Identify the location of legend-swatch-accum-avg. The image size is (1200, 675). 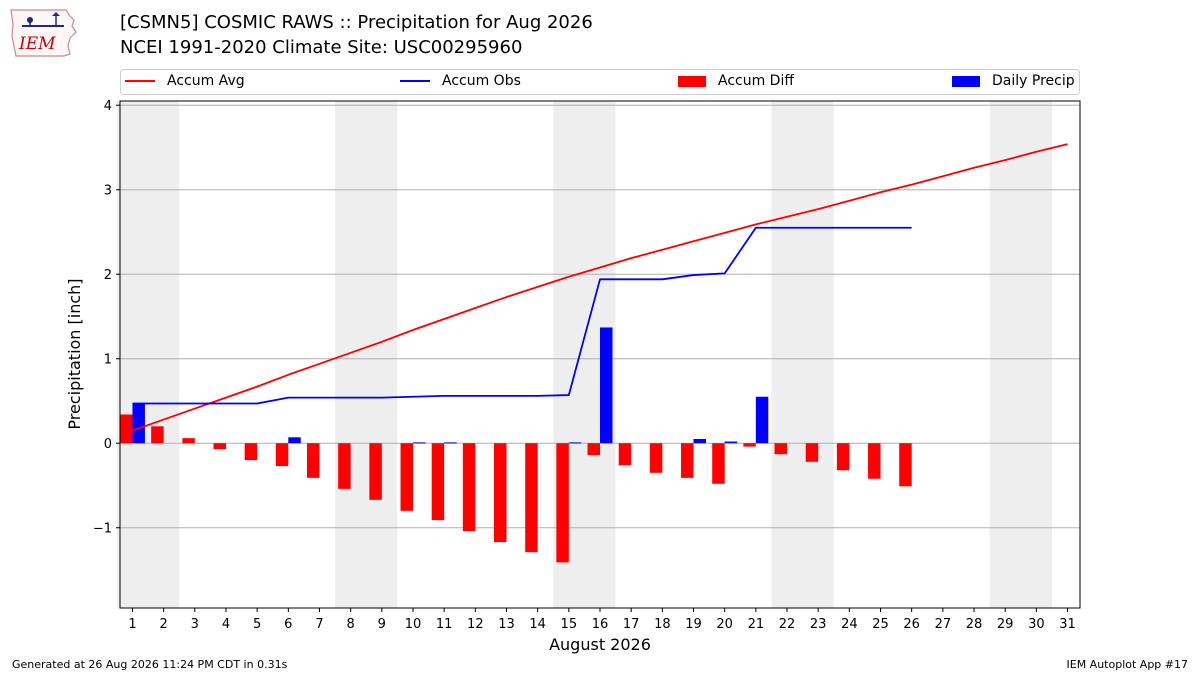
(140, 81).